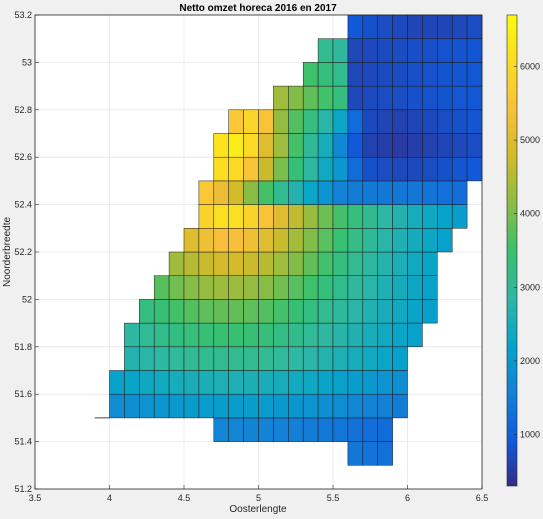 This screenshot has height=519, width=543. I want to click on y-tick-label: 53.2, so click(23, 15).